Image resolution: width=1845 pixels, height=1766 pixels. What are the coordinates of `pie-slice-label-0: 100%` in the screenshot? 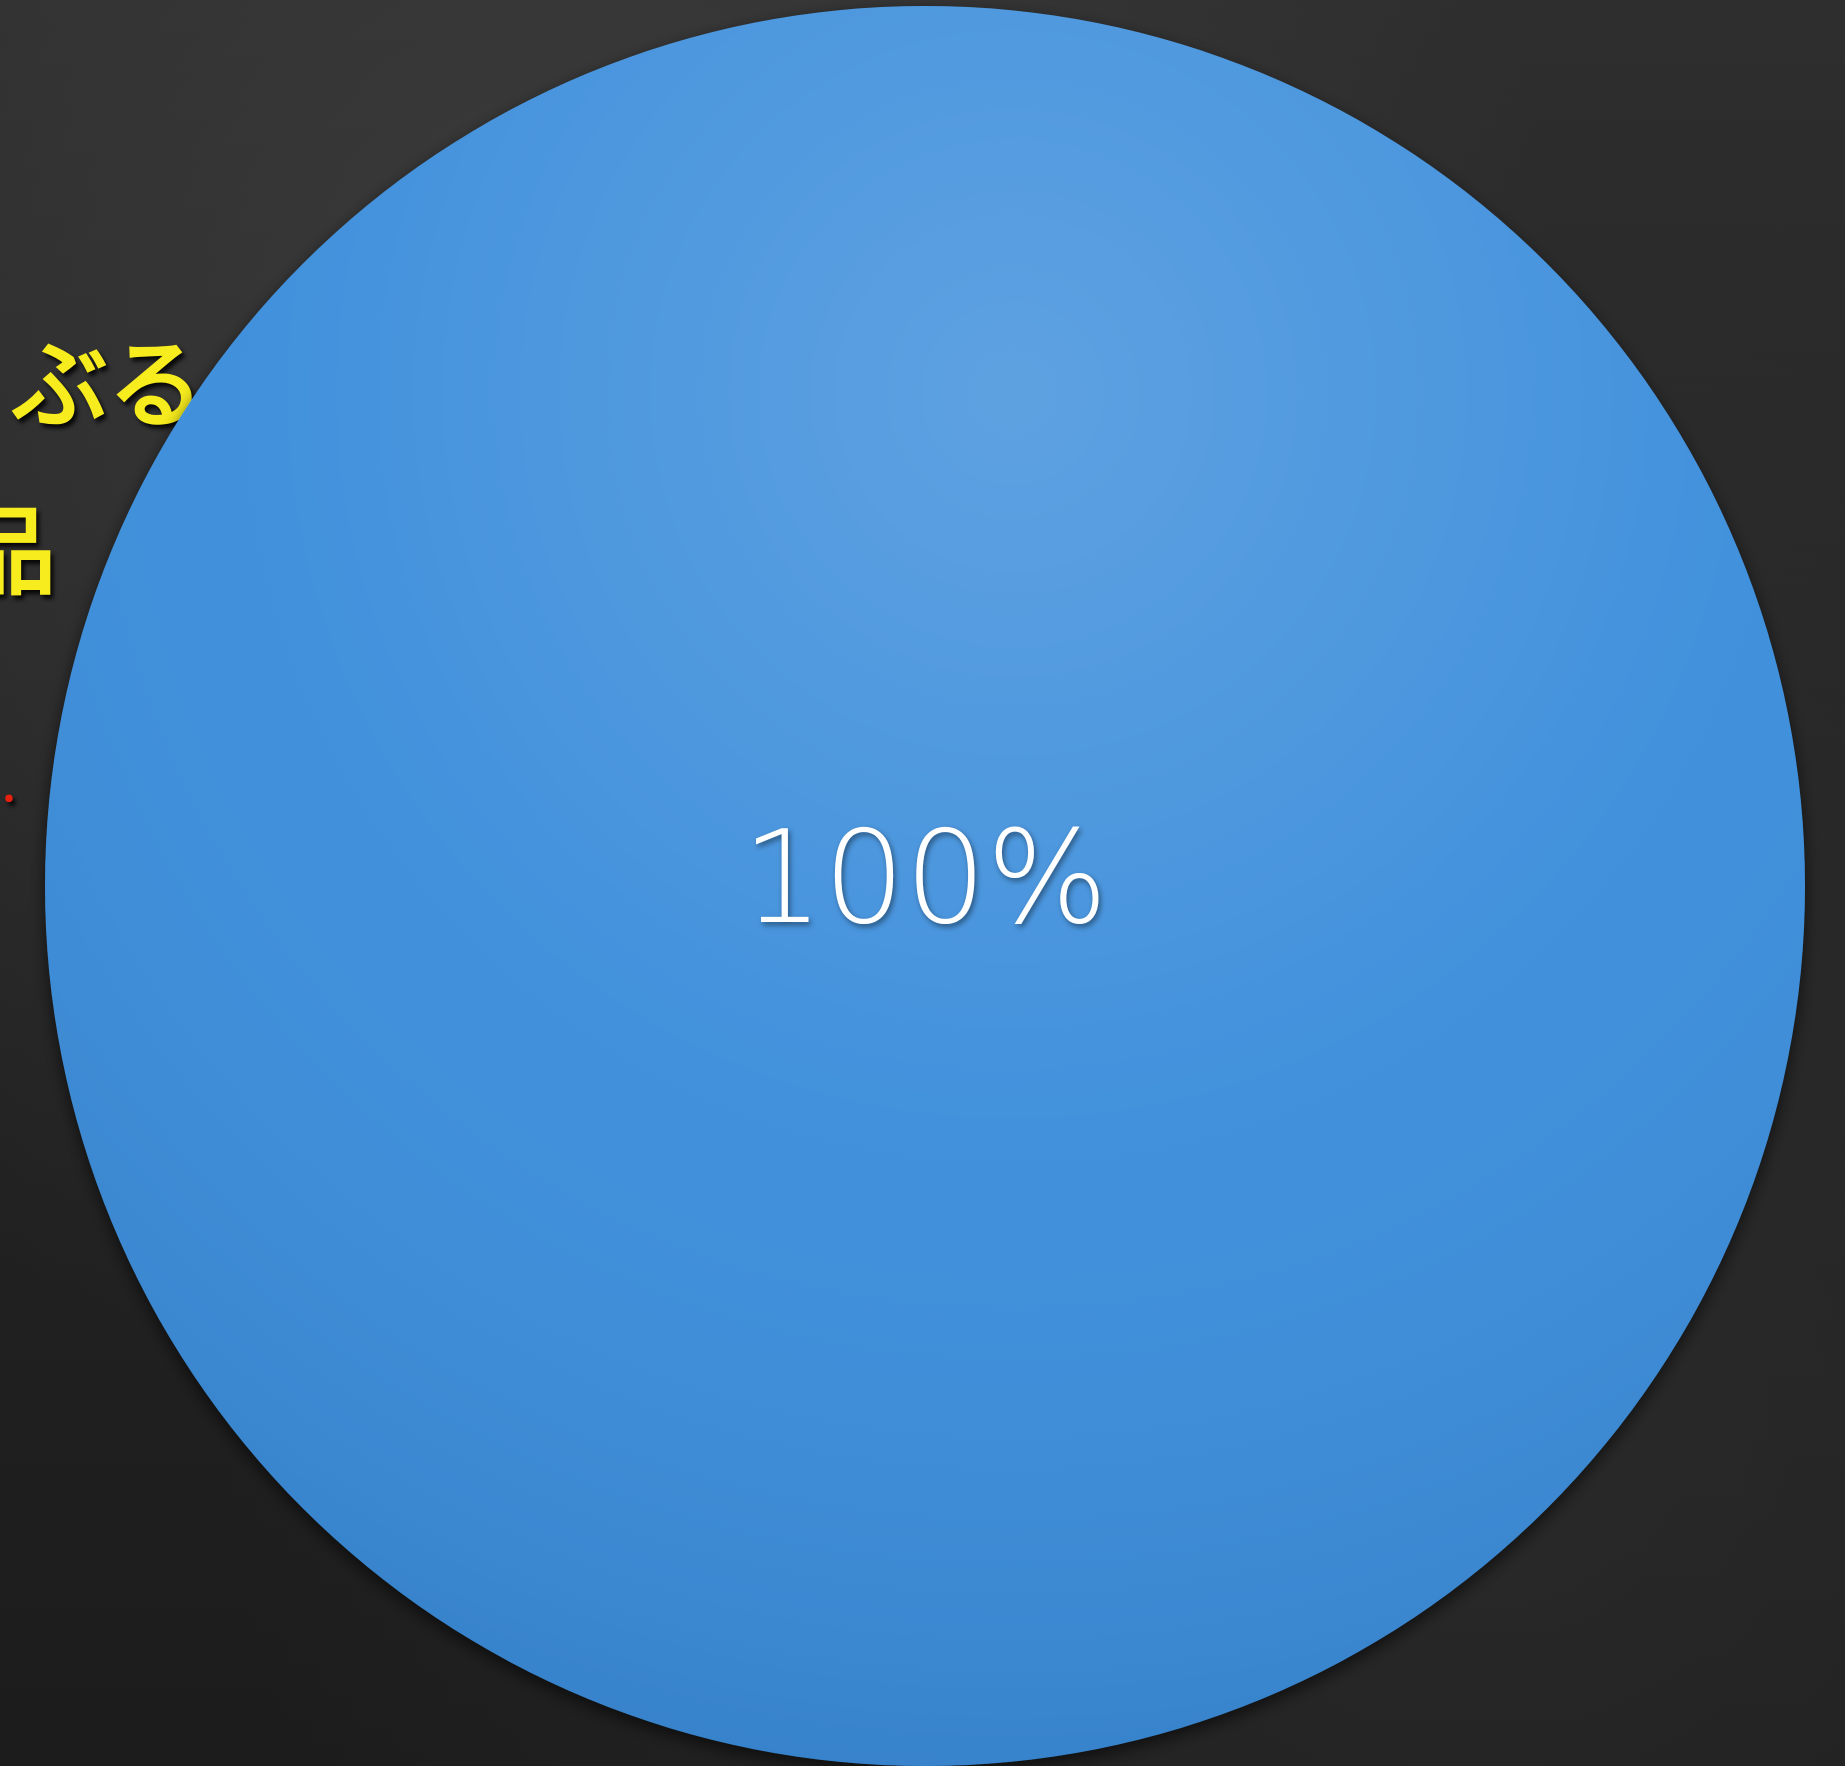 It's located at (925, 878).